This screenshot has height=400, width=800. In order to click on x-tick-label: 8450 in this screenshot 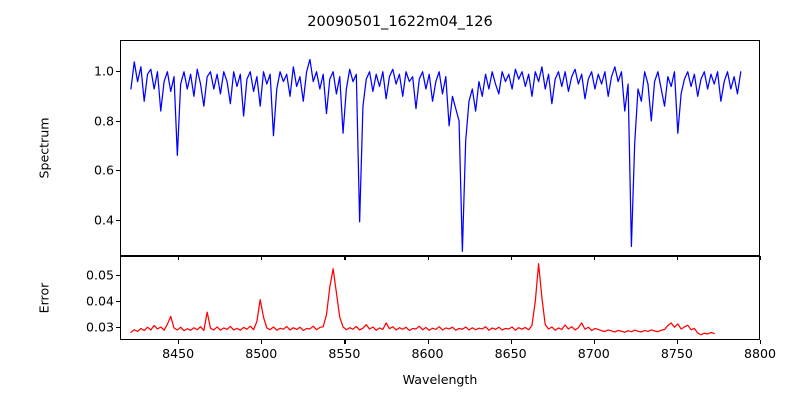, I will do `click(178, 353)`.